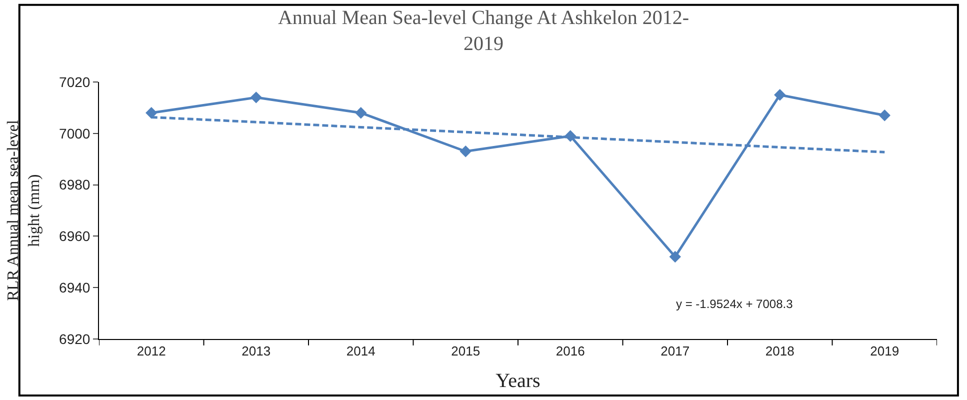  I want to click on annotation: y = -1.9524x + 7008.3, so click(735, 304).